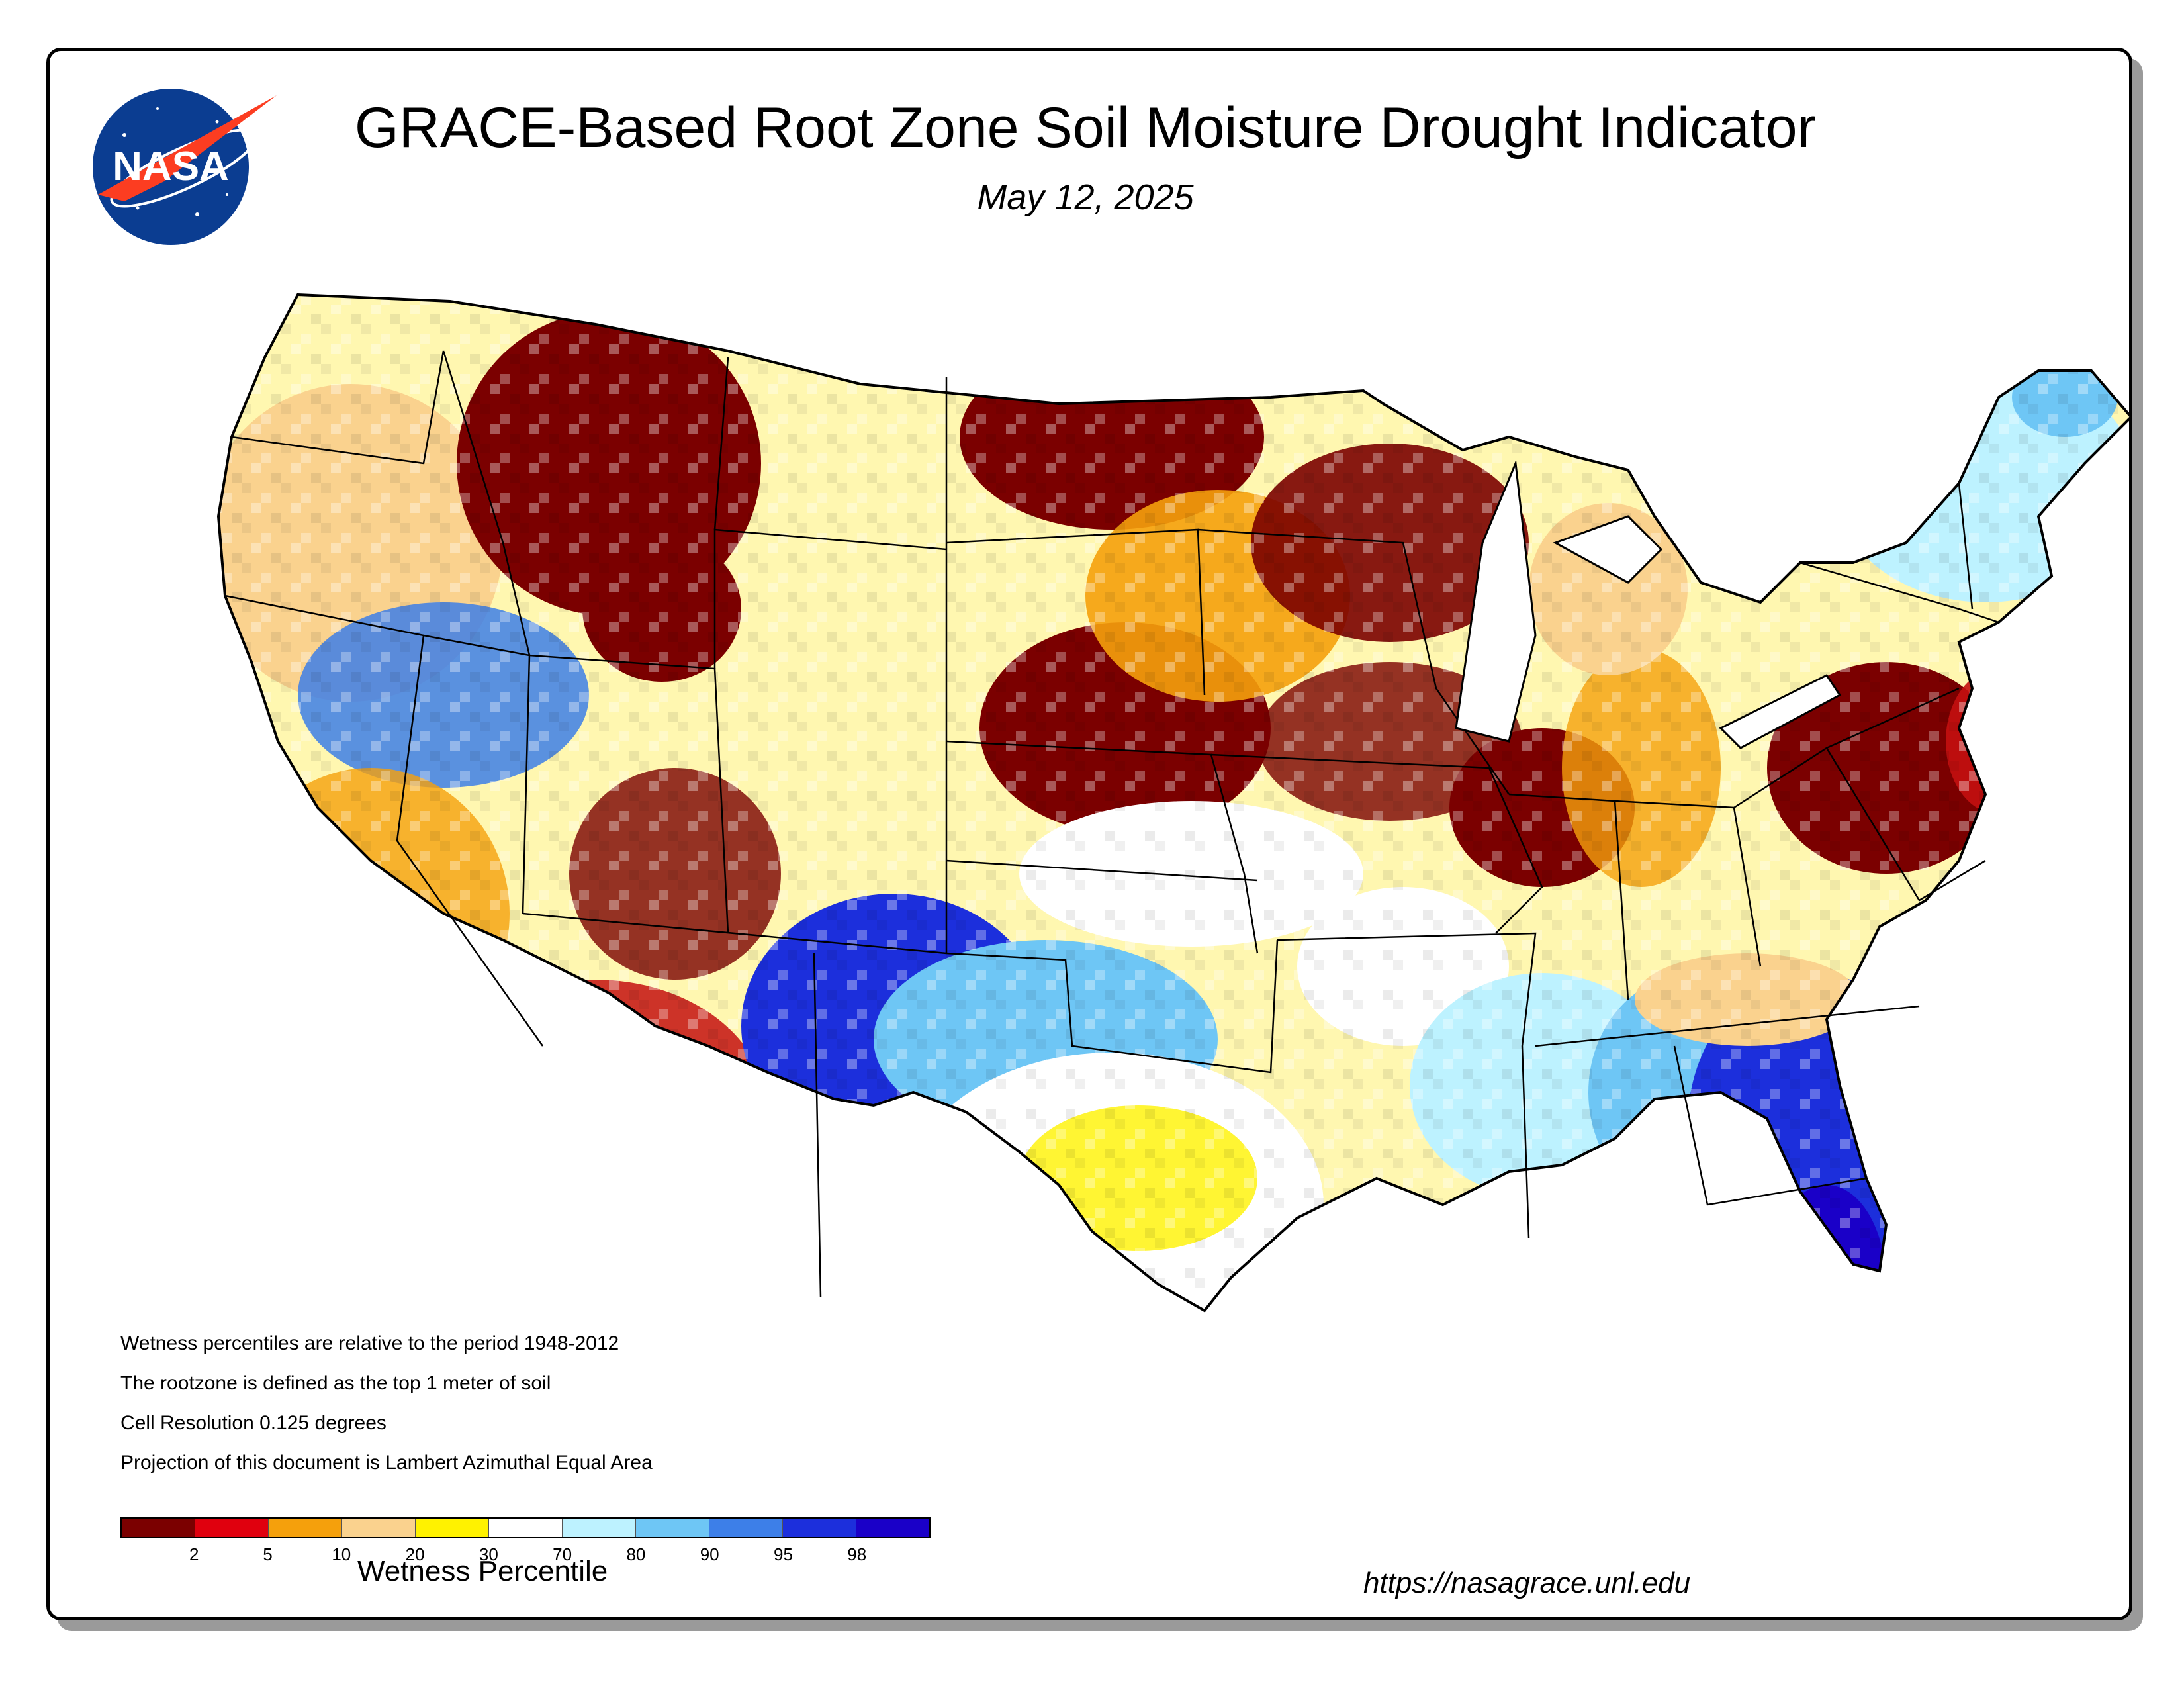 The width and height of the screenshot is (2184, 1688). What do you see at coordinates (486, 632) in the screenshot?
I see `boundary-idaho-nevada` at bounding box center [486, 632].